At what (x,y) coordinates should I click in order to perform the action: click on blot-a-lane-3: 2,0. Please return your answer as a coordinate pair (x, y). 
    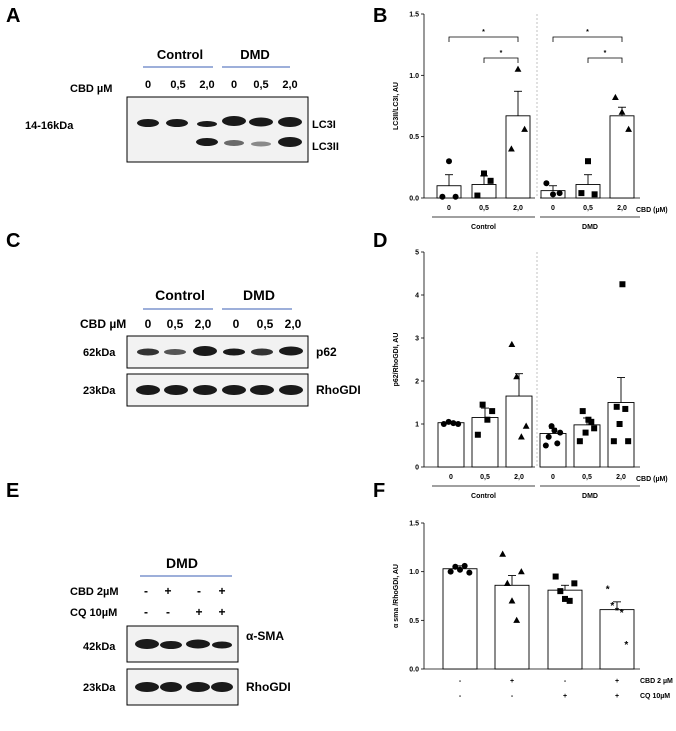
    Looking at the image, I should click on (206, 85).